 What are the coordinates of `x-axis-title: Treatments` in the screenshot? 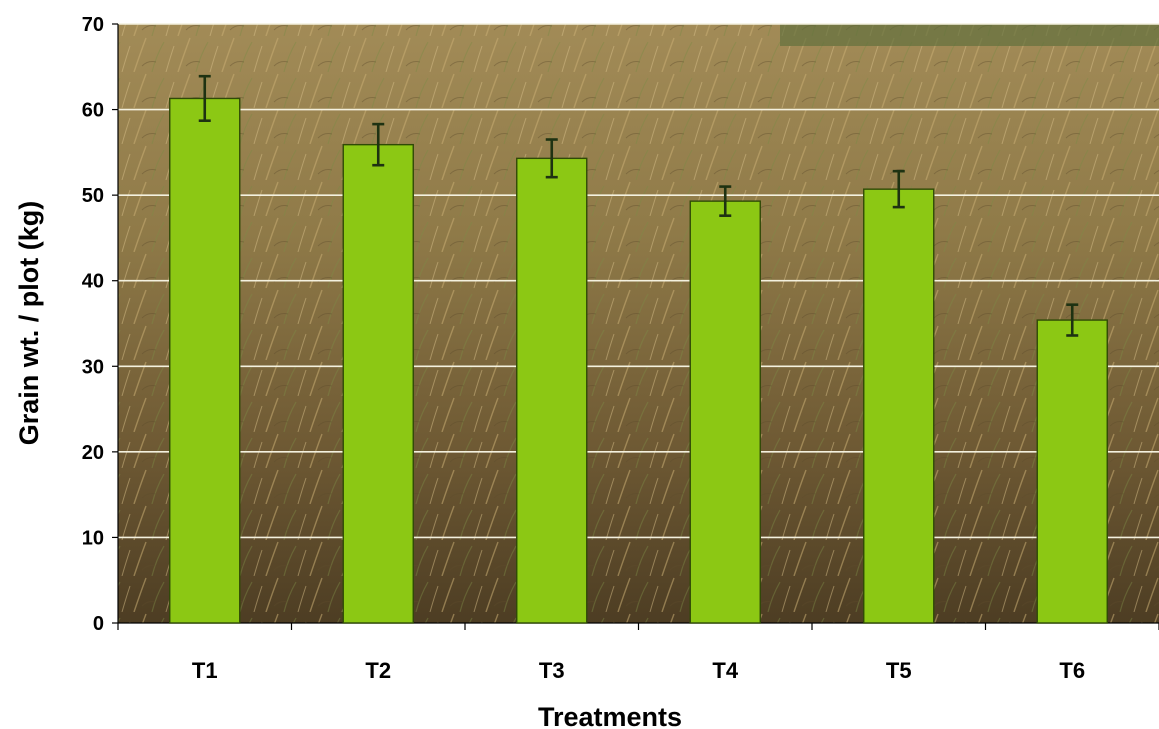 It's located at (610, 715).